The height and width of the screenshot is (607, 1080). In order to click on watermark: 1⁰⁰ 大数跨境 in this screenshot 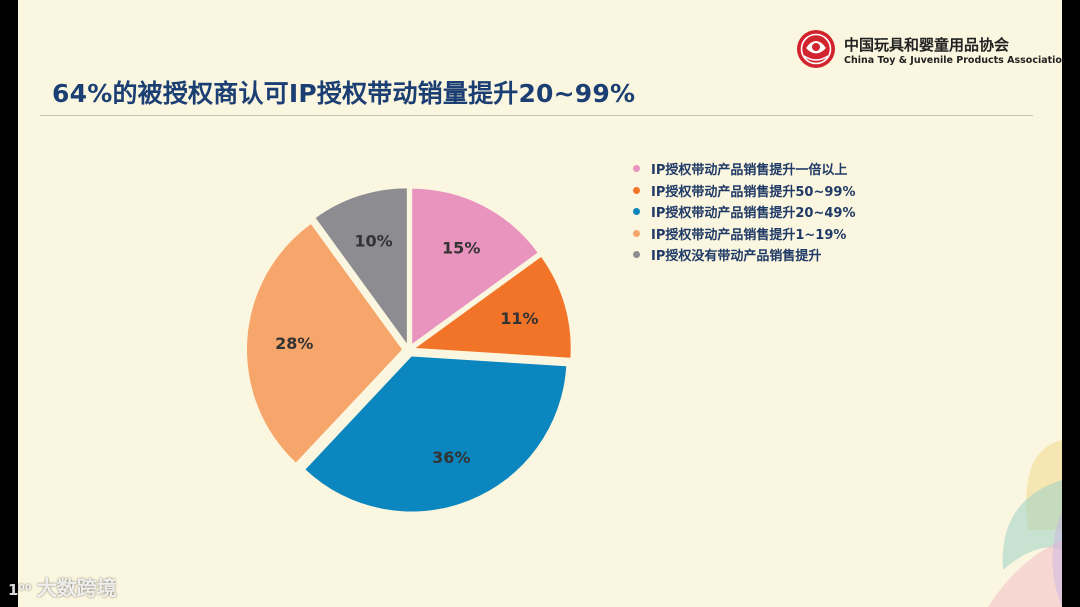, I will do `click(62, 586)`.